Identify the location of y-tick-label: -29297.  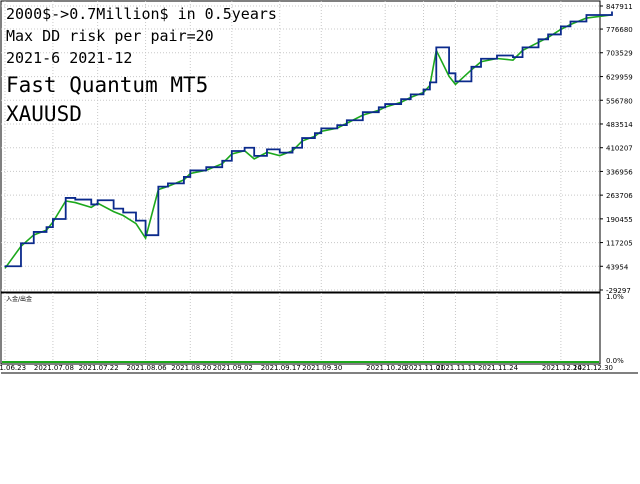
(618, 291).